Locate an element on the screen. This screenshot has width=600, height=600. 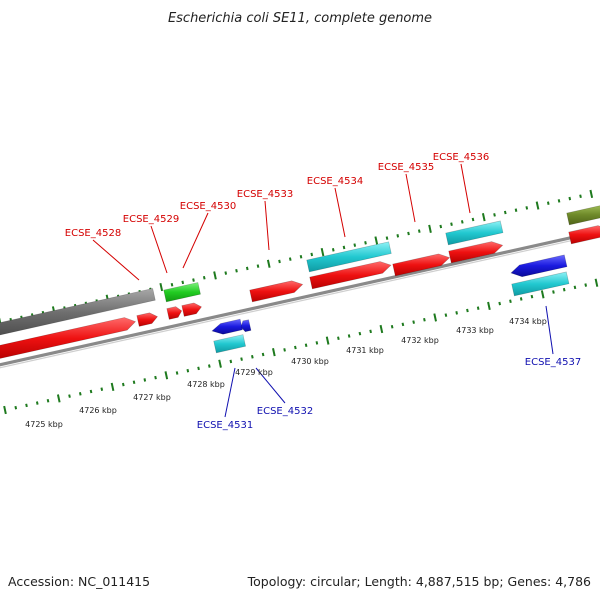
position-label: 4734 kbp is located at coordinates (528, 321).